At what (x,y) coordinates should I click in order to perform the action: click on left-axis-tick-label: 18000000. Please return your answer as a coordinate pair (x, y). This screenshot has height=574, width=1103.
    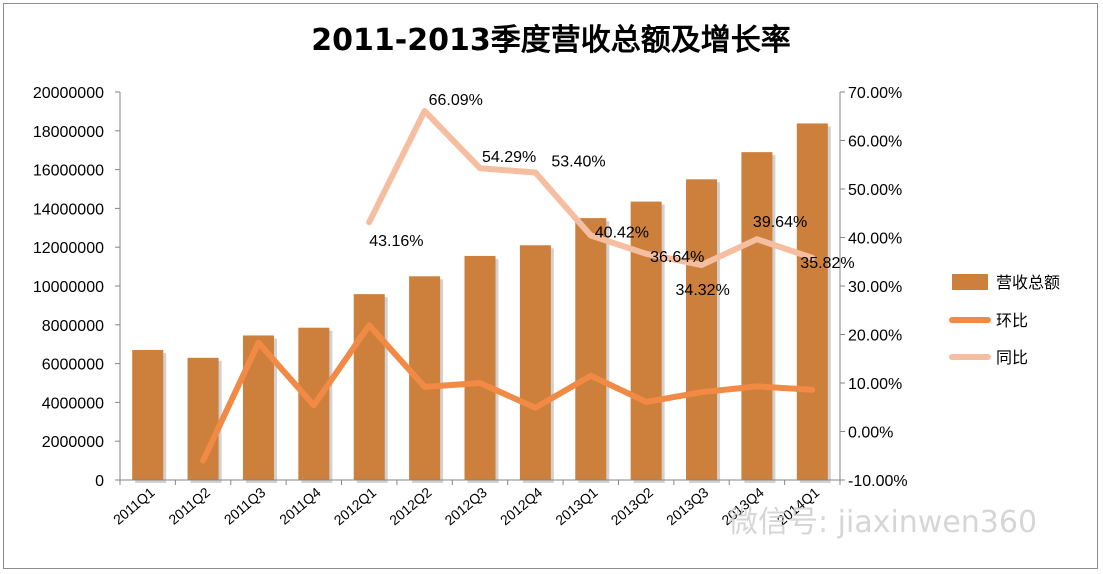
    Looking at the image, I should click on (68, 132).